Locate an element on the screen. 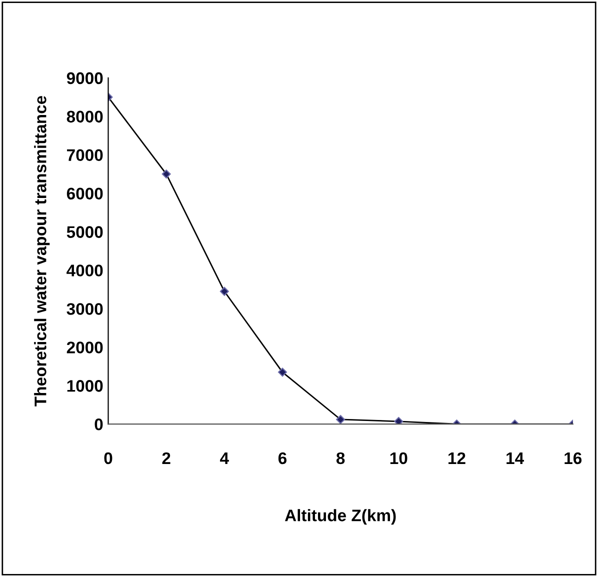 This screenshot has width=598, height=577. y-tick-label: 4000 is located at coordinates (84, 270).